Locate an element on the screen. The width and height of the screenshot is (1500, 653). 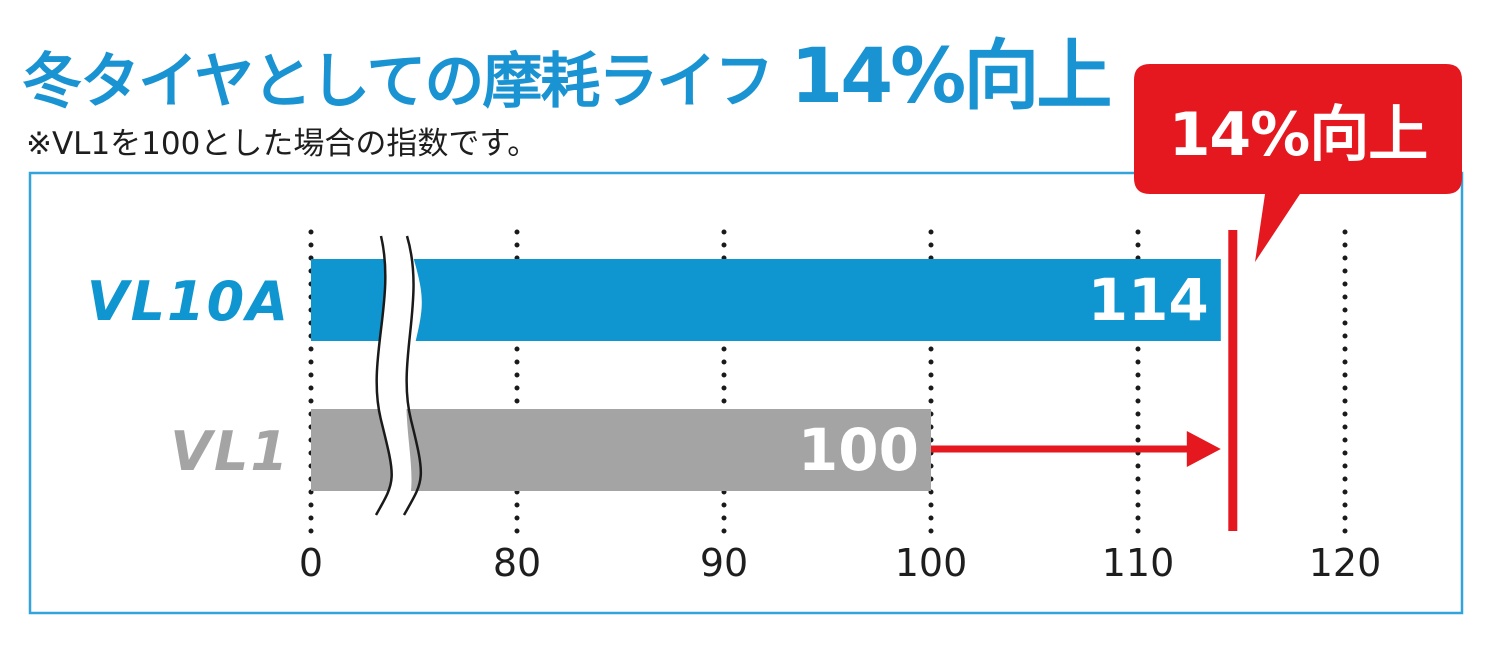
data-label: 100 is located at coordinates (858, 450).